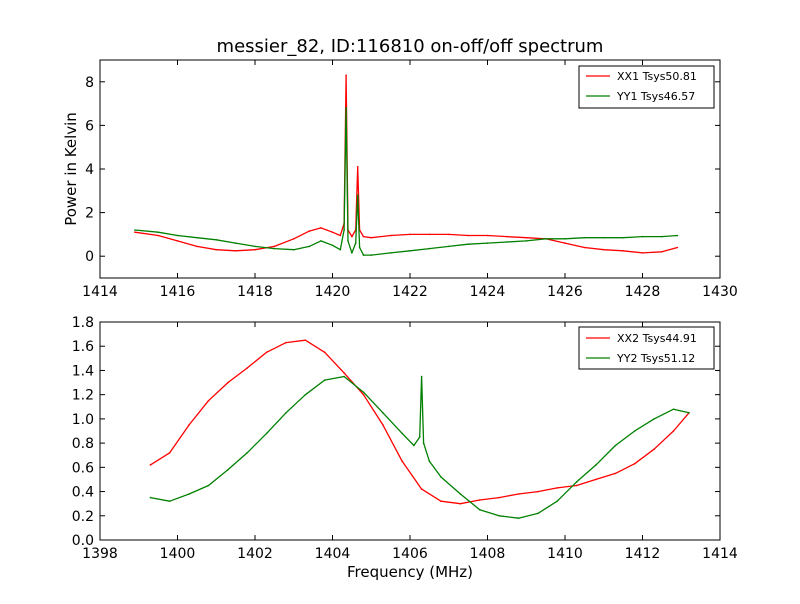 Image resolution: width=800 pixels, height=604 pixels. Describe the element at coordinates (410, 554) in the screenshot. I see `x-tick-label-1-4: 1406` at that location.